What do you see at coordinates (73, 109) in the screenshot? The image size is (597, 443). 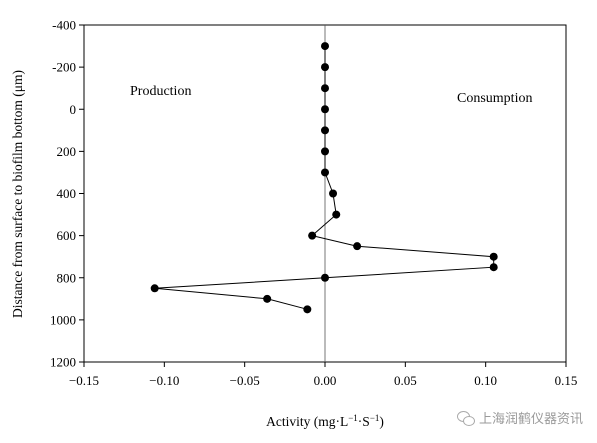 I see `y-tick-label: 0` at bounding box center [73, 109].